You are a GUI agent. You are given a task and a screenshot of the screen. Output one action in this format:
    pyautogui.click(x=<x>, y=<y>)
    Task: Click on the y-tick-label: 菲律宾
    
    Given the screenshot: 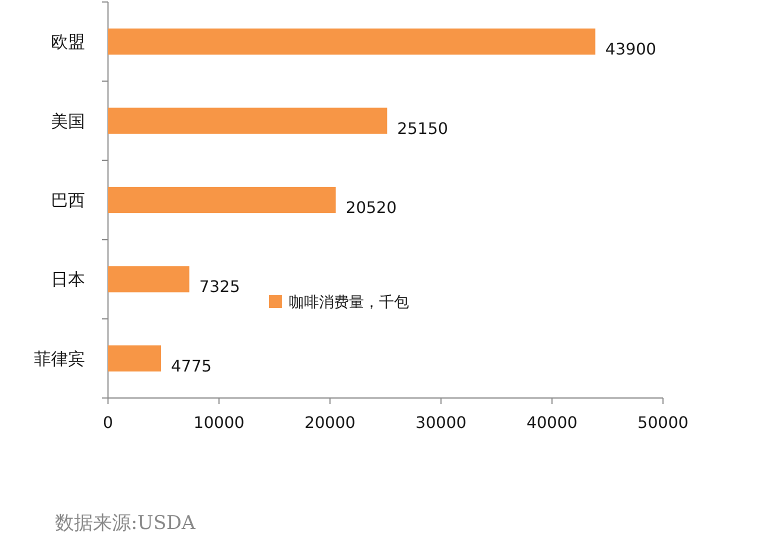 What is the action you would take?
    pyautogui.click(x=59, y=359)
    